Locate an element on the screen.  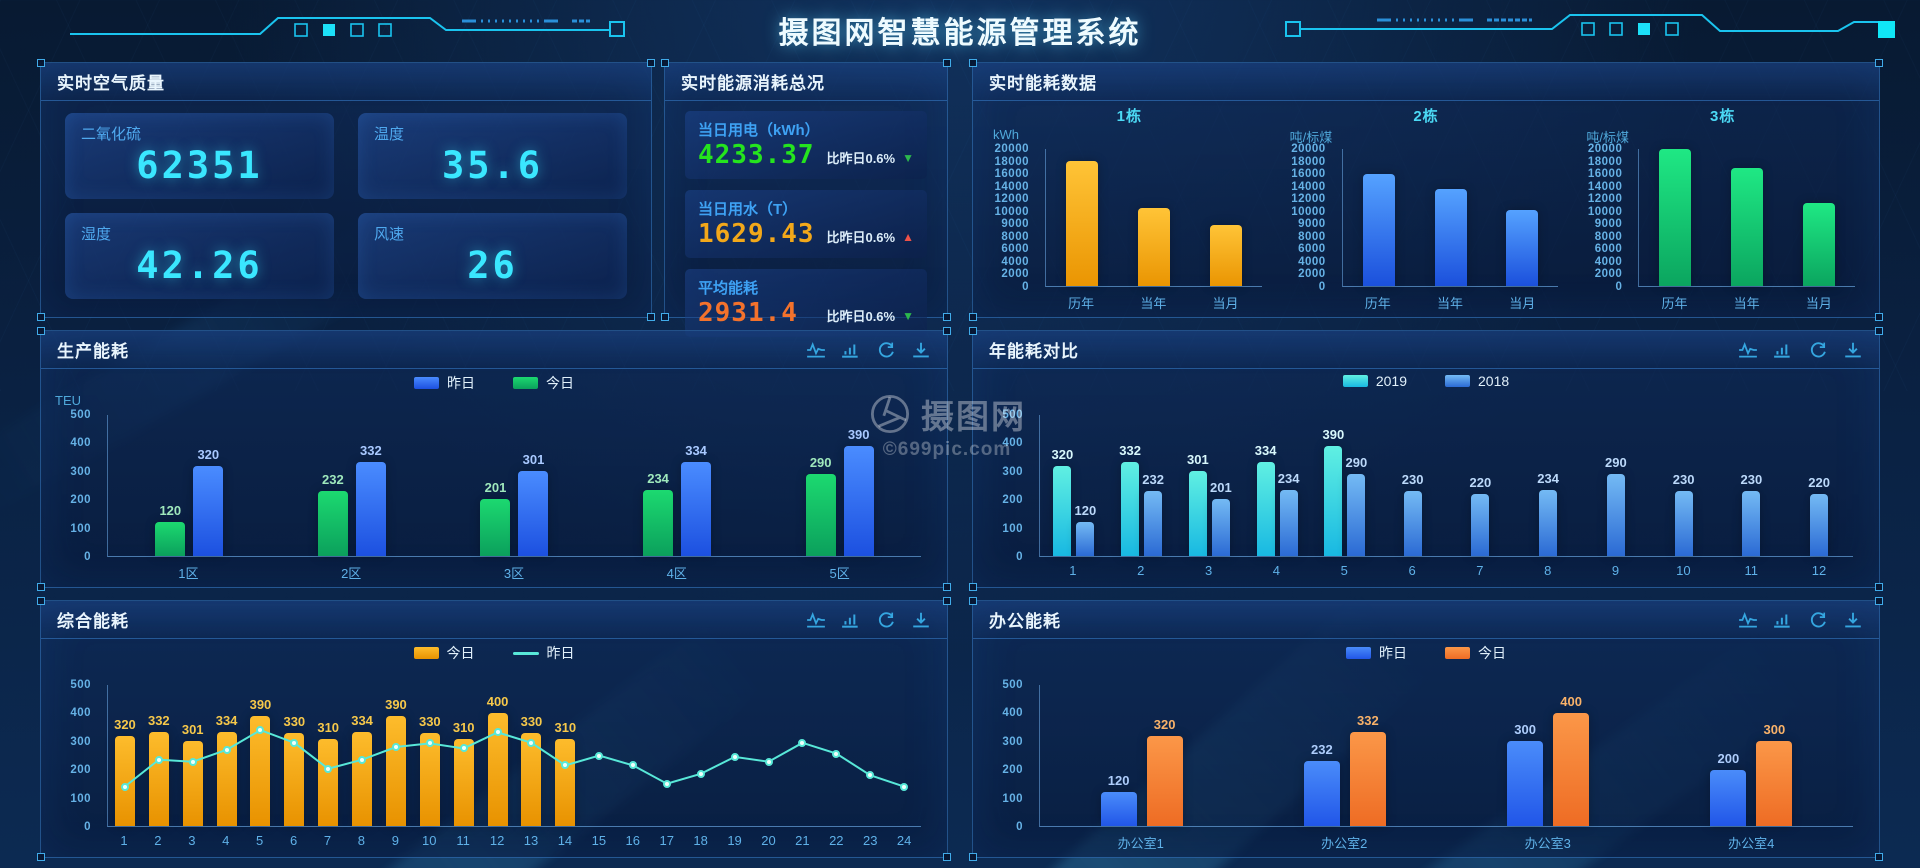
x-axis-labels: 历年 当年 当月 is located at coordinates (1450, 300).